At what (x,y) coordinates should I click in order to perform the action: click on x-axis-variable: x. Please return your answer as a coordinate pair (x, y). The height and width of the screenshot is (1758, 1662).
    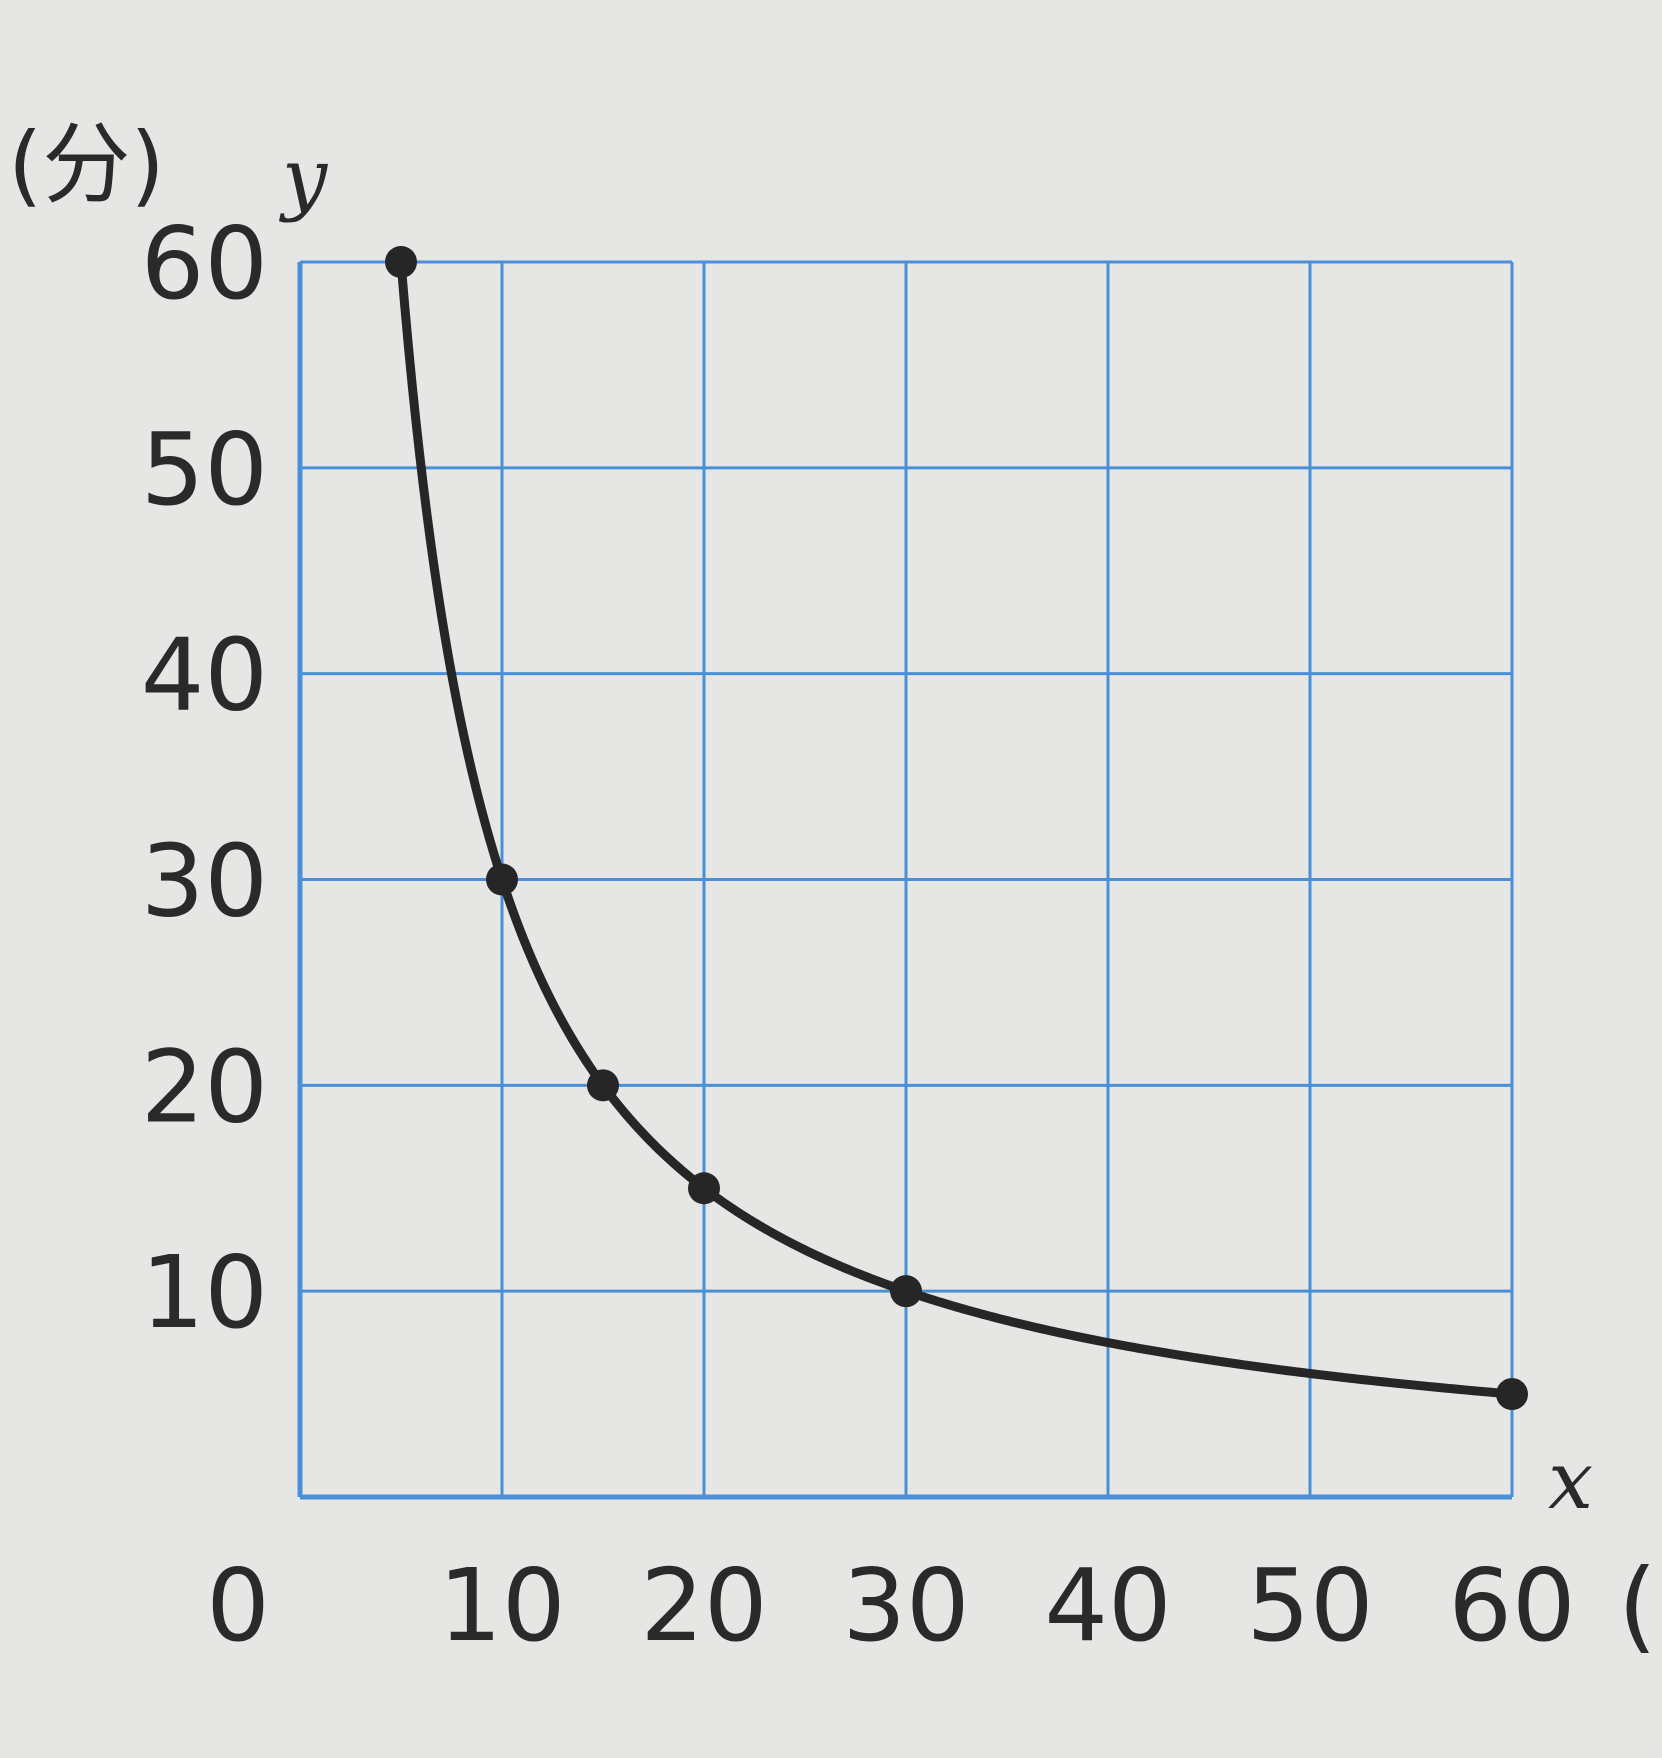
    Looking at the image, I should click on (1570, 1480).